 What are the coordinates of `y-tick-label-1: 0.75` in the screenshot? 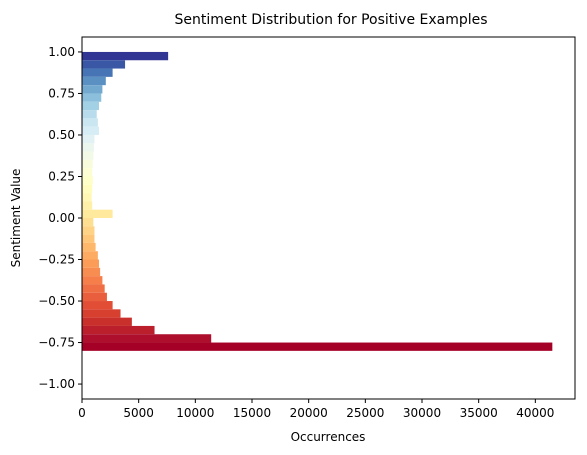 It's located at (61, 93).